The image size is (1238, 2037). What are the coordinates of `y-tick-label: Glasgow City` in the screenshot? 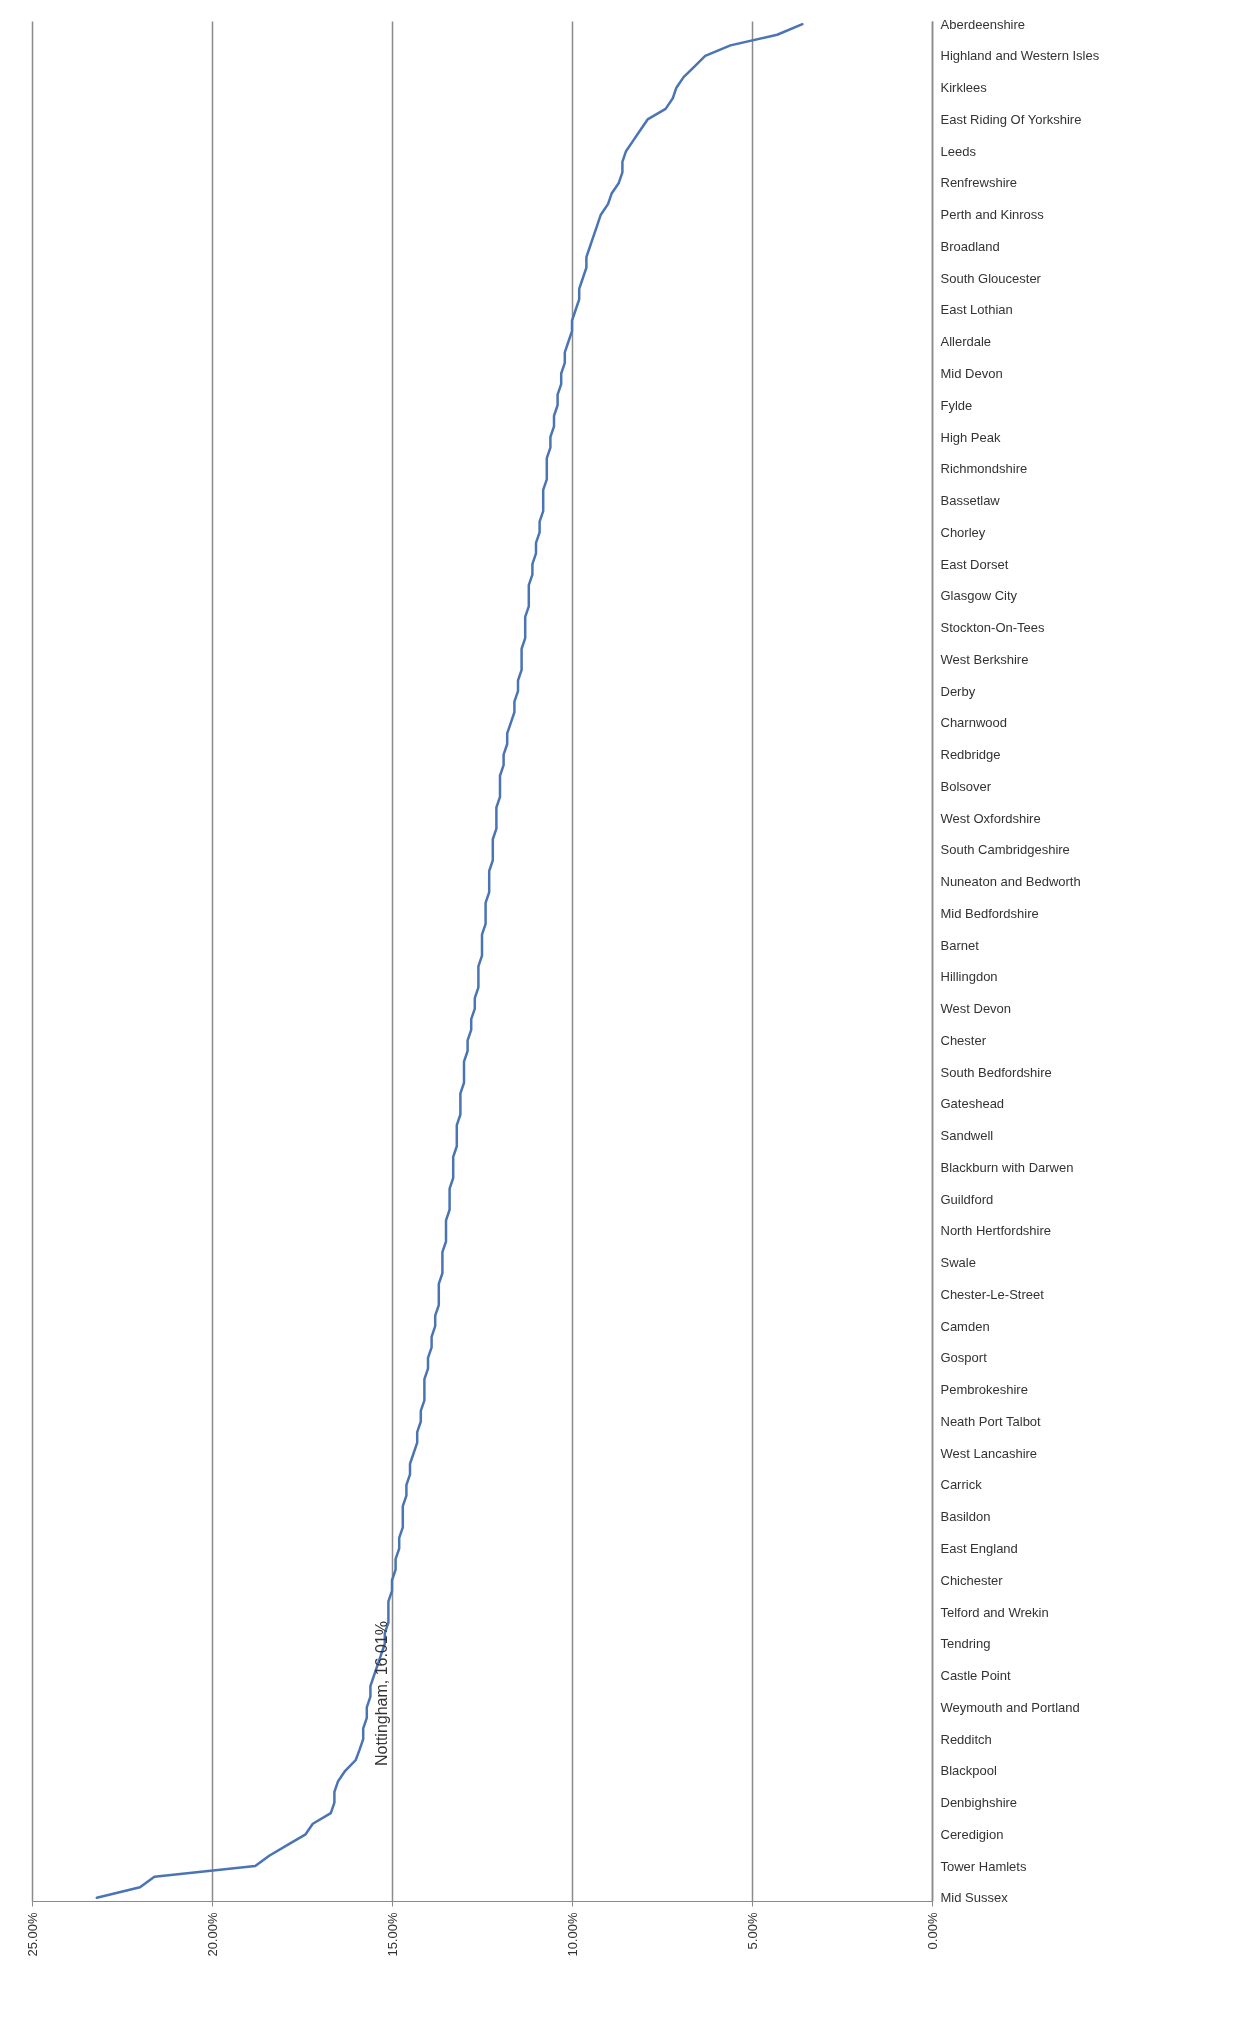 It's located at (979, 596).